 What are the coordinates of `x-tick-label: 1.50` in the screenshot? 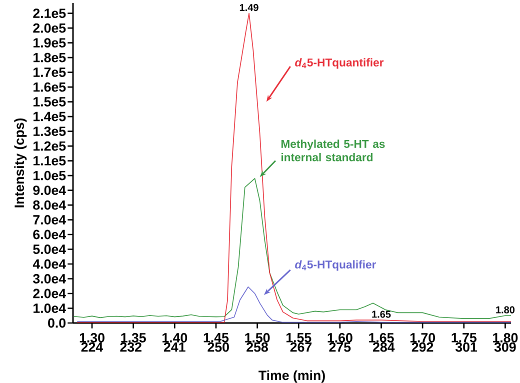 It's located at (257, 337).